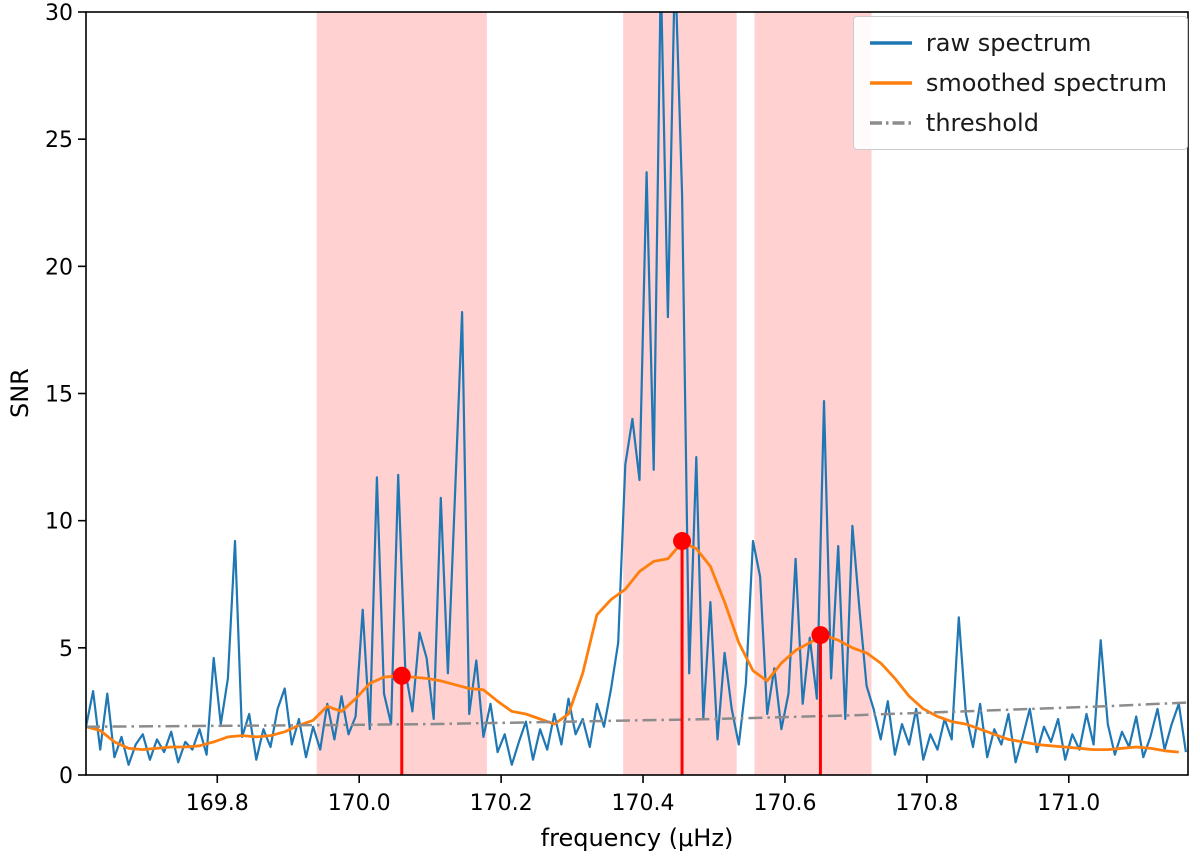  I want to click on y-tick-label: 20, so click(59, 267).